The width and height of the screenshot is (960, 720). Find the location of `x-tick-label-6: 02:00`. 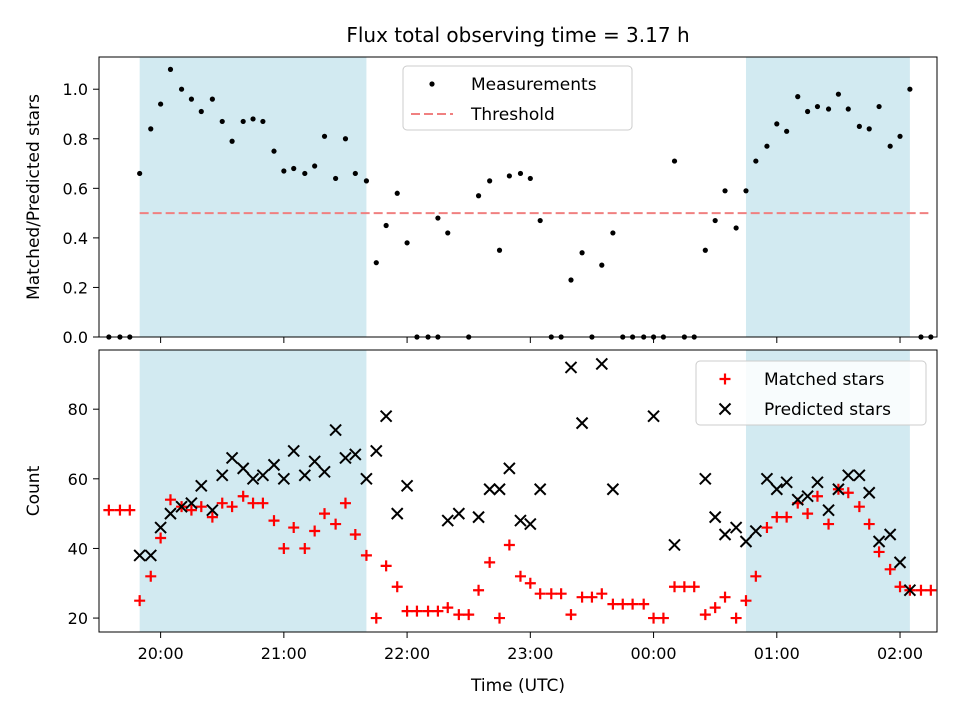

x-tick-label-6: 02:00 is located at coordinates (900, 653).